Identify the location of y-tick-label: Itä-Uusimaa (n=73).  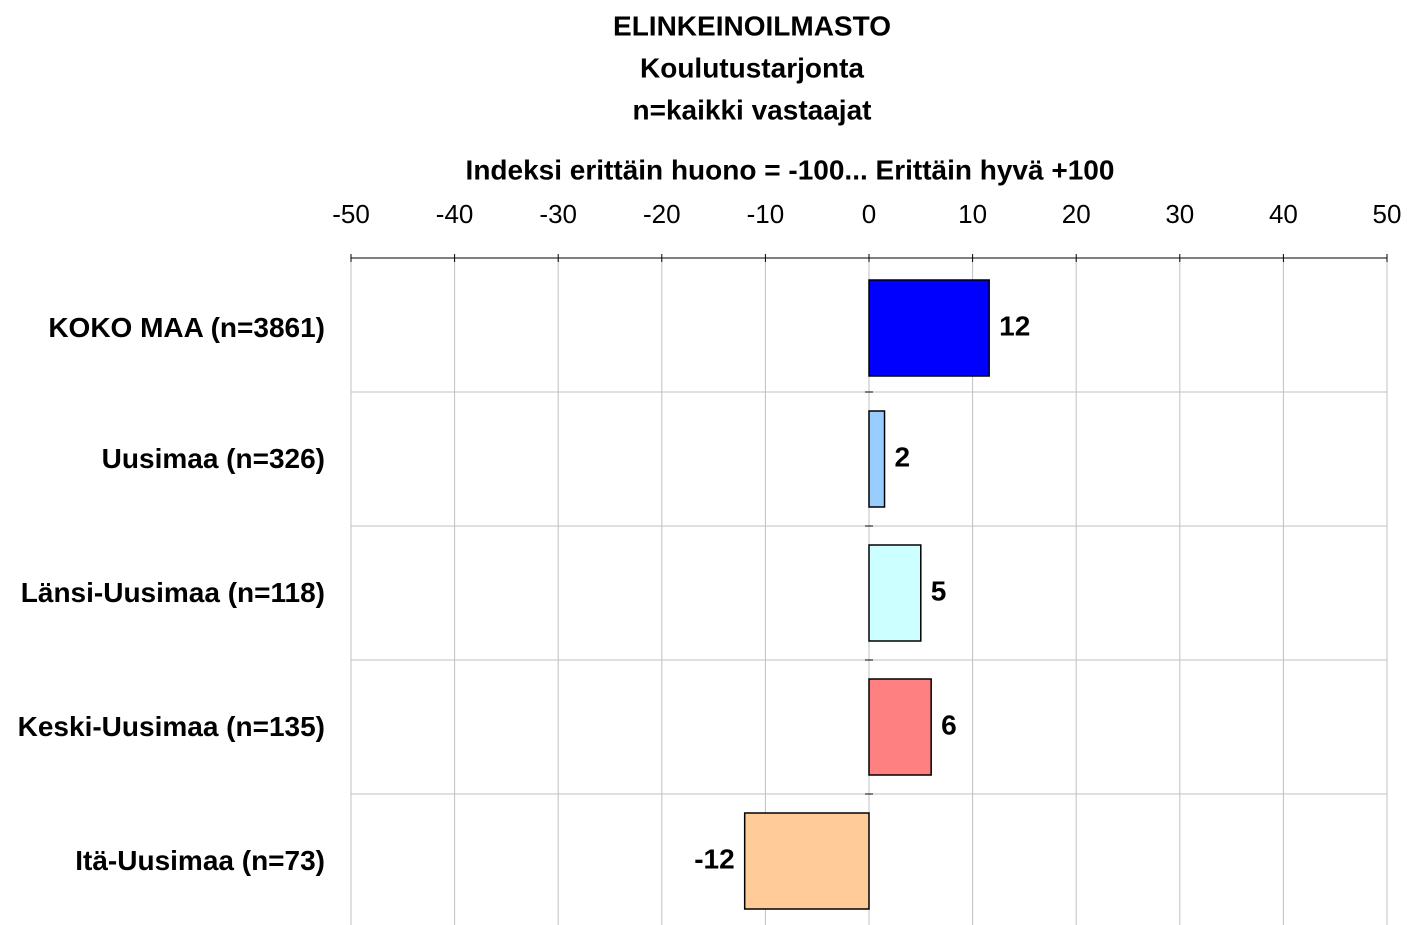
(200, 860).